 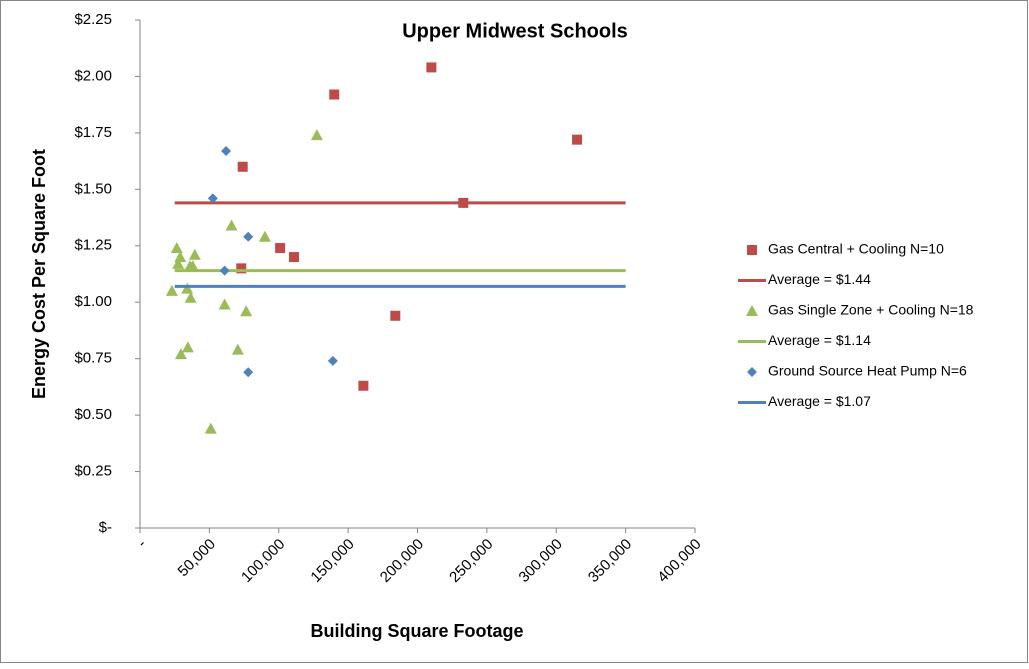 What do you see at coordinates (867, 371) in the screenshot?
I see `legend-label: Ground Source Heat Pump N=6` at bounding box center [867, 371].